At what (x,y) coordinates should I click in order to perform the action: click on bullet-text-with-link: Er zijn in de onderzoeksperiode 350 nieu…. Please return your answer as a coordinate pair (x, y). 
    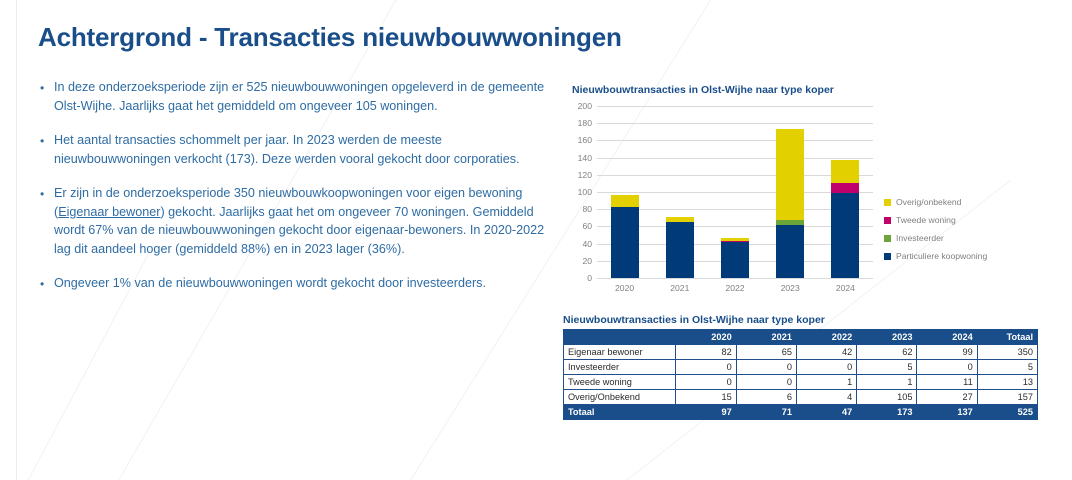
    Looking at the image, I should click on (299, 221).